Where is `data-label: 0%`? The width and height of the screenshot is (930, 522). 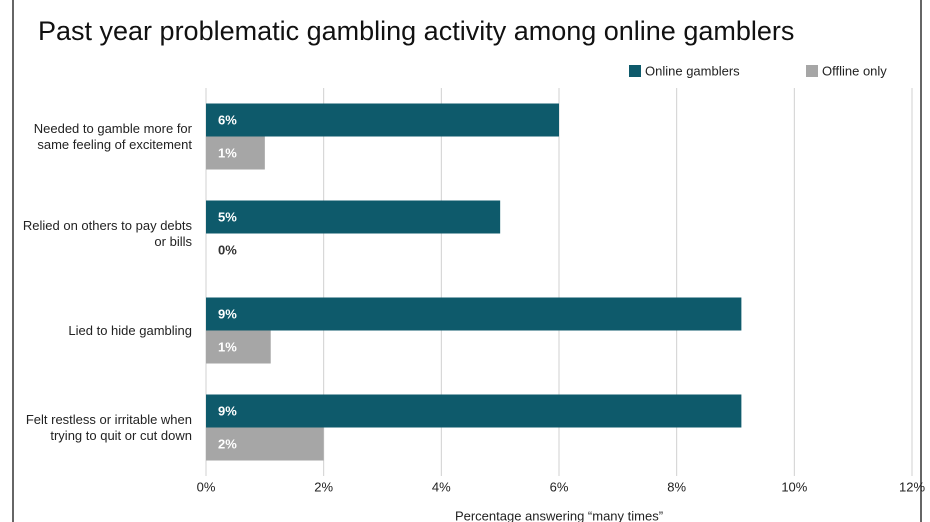
data-label: 0% is located at coordinates (227, 249).